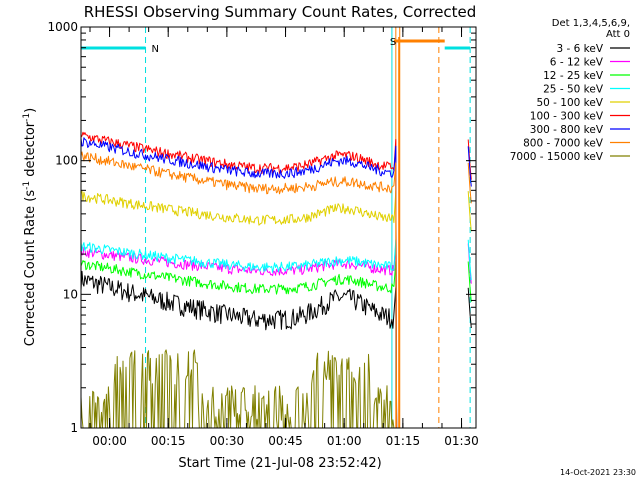 The width and height of the screenshot is (640, 480). I want to click on legend-header: Det 1,3,4,5,6,9,, so click(591, 23).